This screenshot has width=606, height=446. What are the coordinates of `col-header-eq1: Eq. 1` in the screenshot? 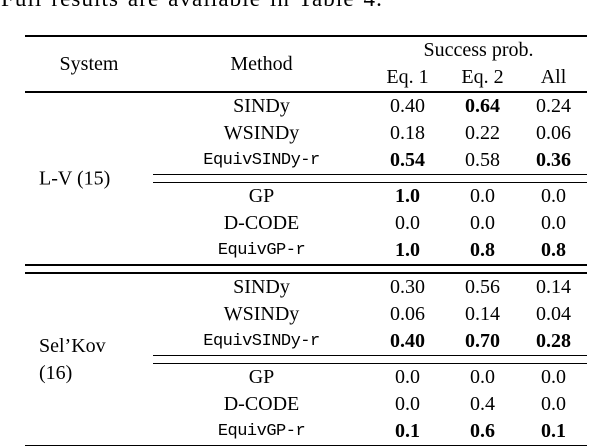 It's located at (407, 76).